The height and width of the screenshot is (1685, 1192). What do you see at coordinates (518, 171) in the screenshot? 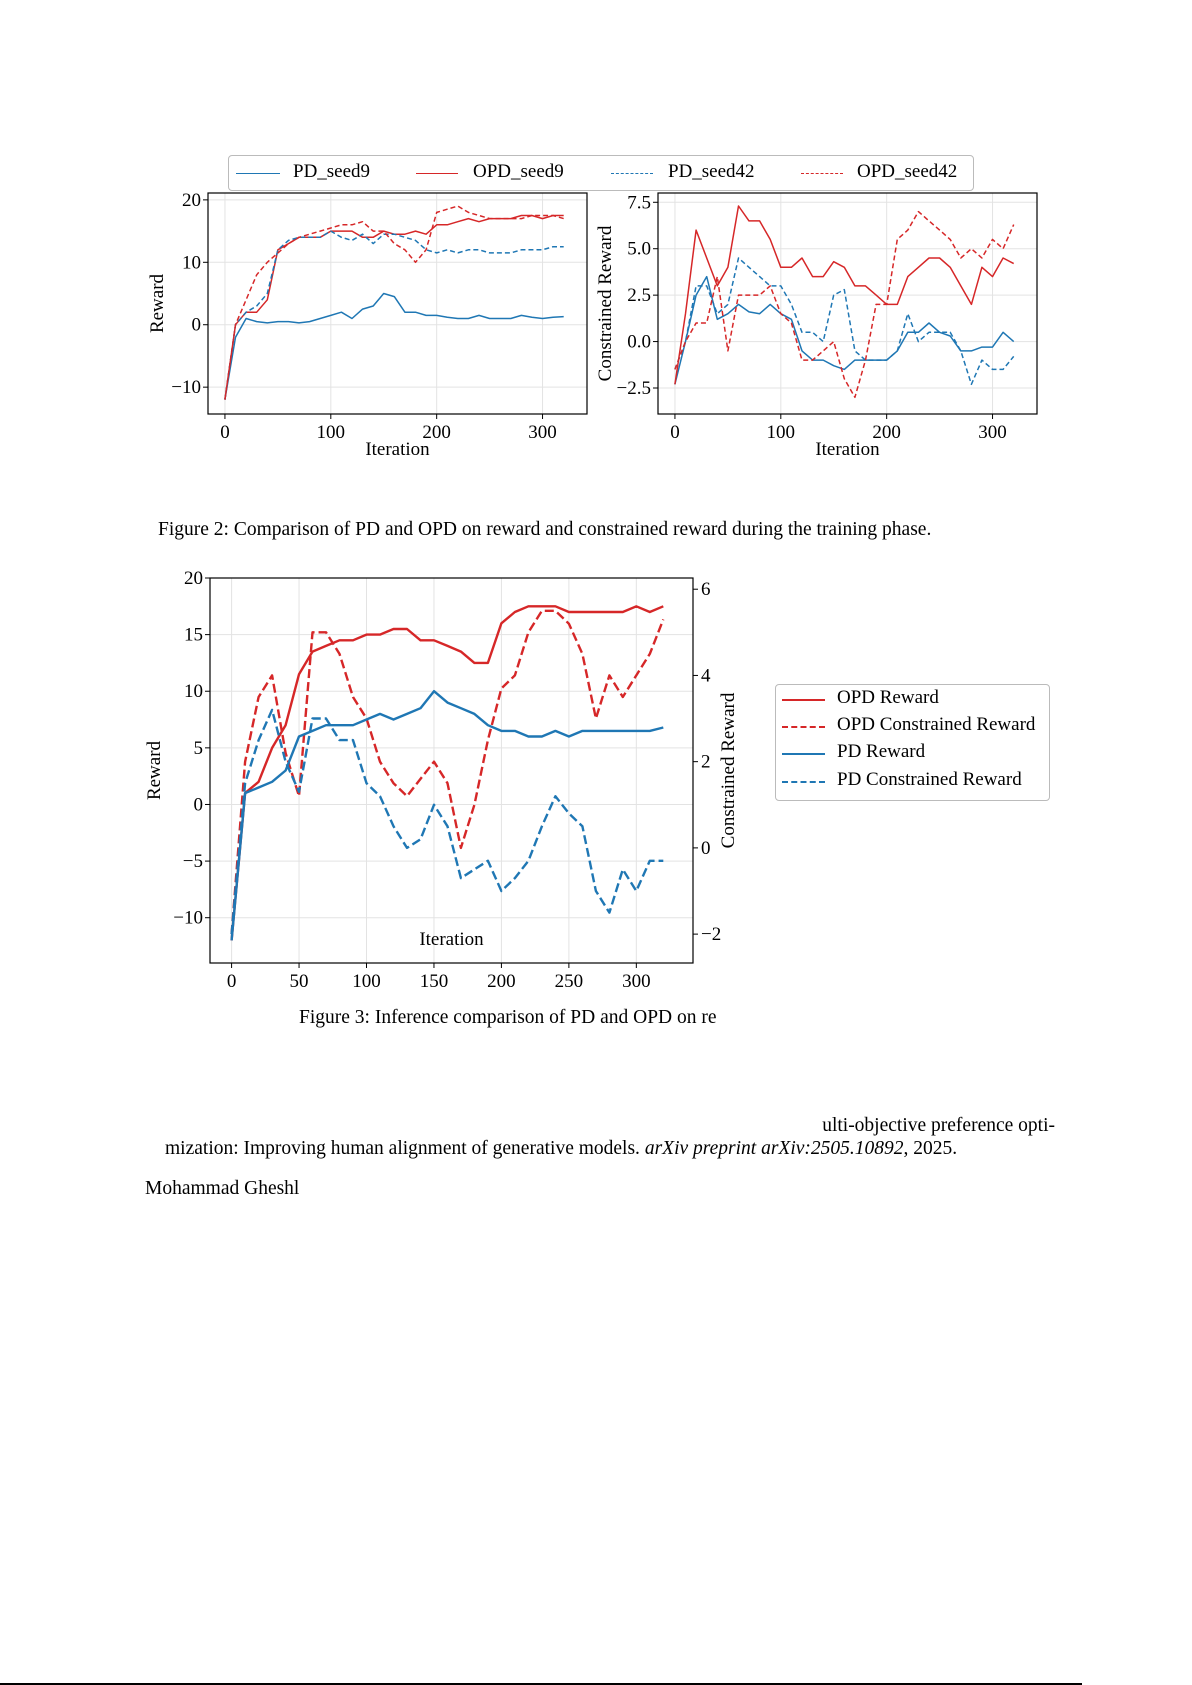
I see `legend-label-opd-seed9: OPD_seed9` at bounding box center [518, 171].